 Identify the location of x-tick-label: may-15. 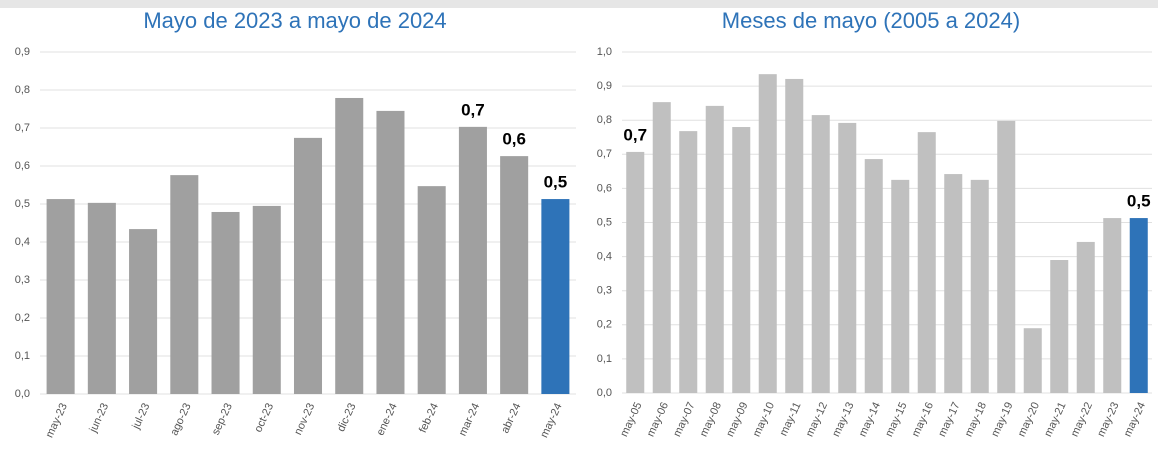
(896, 419).